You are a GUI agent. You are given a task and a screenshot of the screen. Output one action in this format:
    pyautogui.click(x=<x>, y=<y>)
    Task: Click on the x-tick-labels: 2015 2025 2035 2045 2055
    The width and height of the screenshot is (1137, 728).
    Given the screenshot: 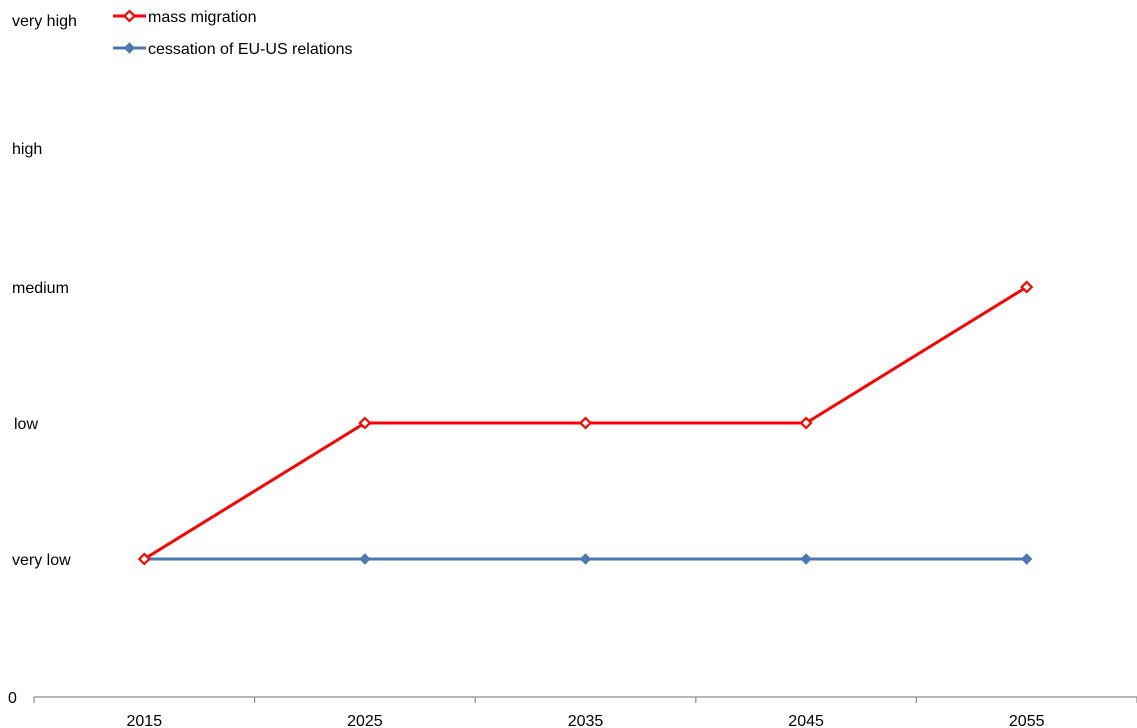 What is the action you would take?
    pyautogui.click(x=586, y=720)
    